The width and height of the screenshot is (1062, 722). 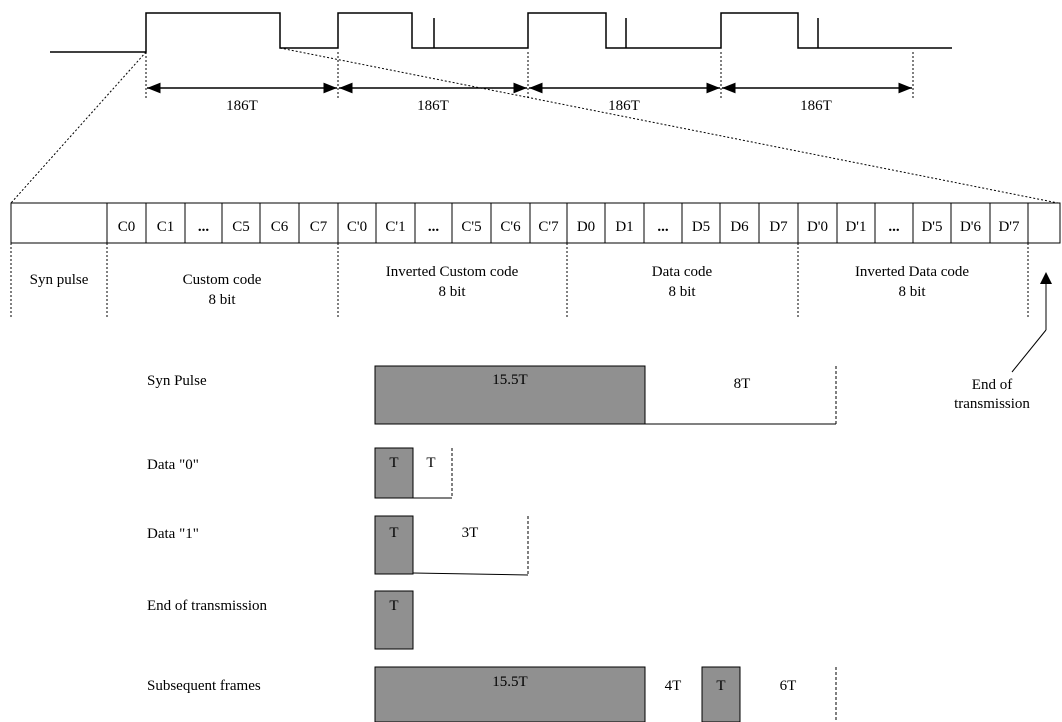 I want to click on group-custom-bits: 8 bit, so click(x=222, y=300).